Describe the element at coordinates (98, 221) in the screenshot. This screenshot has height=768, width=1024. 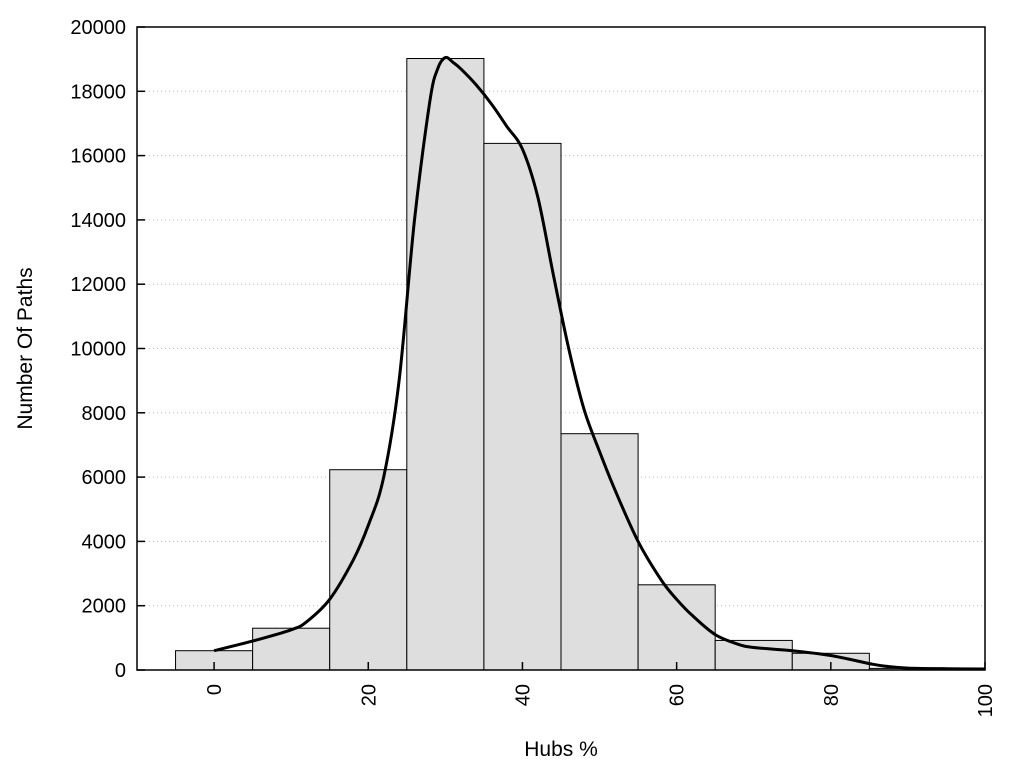
I see `y-tick-label: 14000` at that location.